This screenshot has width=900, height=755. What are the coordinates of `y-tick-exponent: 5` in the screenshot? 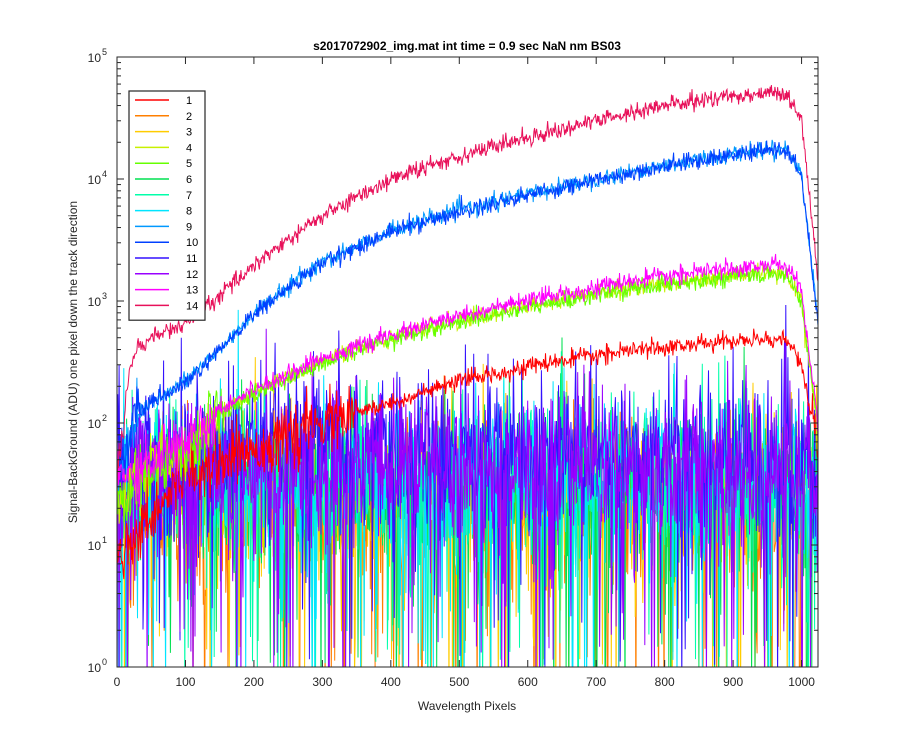 It's located at (104, 52).